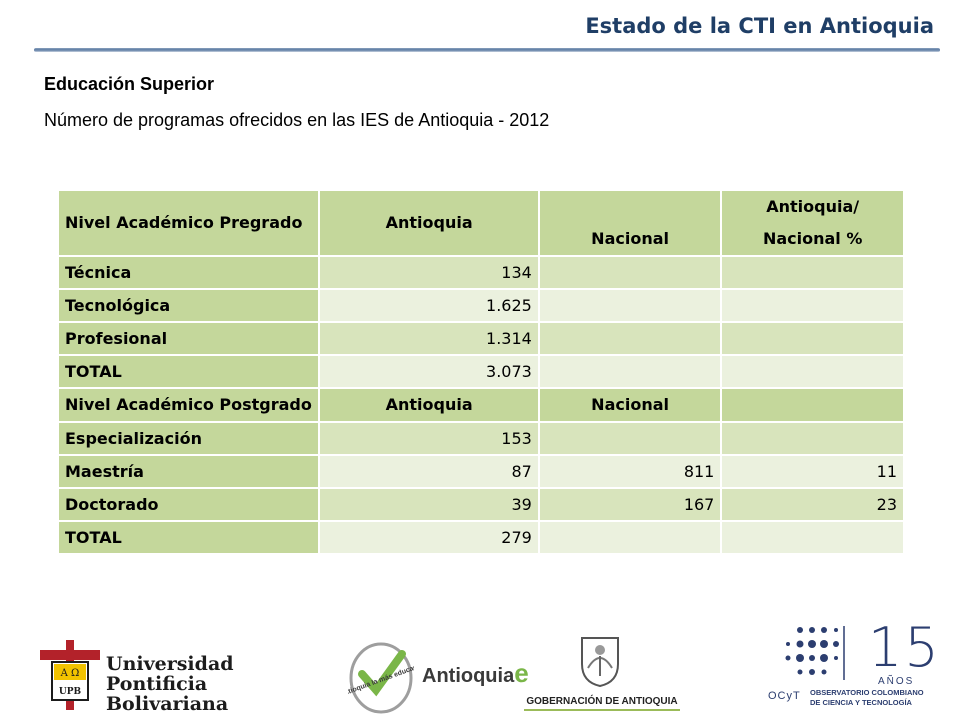 This screenshot has height=720, width=960. What do you see at coordinates (429, 371) in the screenshot?
I see `cell-antioquia: 3.073` at bounding box center [429, 371].